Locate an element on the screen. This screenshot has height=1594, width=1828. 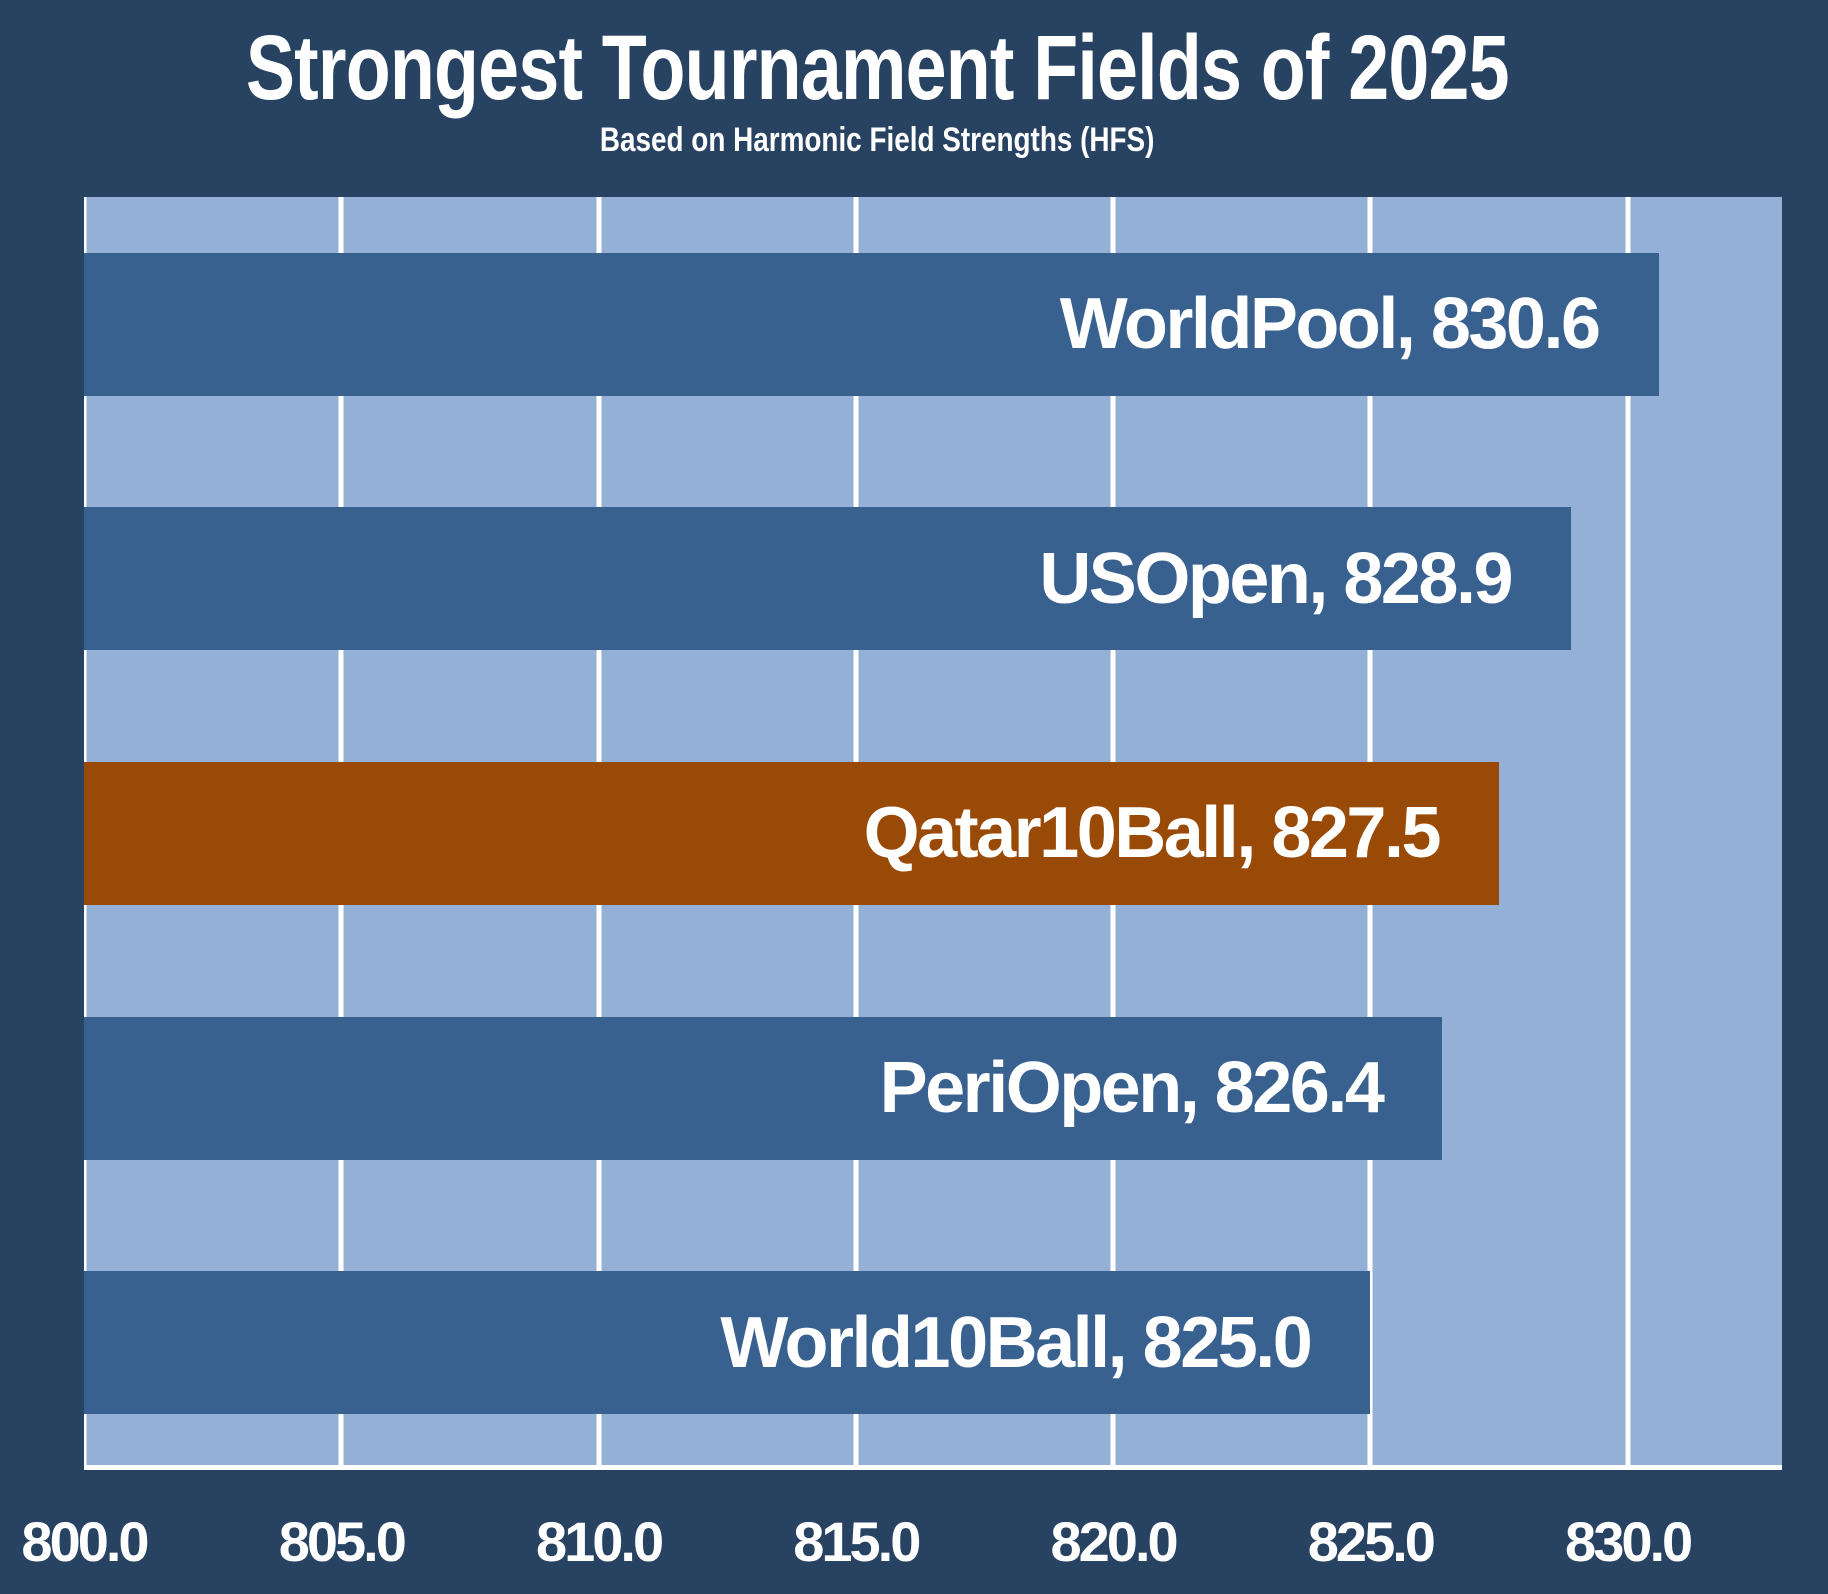
chart-title-row: Strongest Tournament Fields of 2025 is located at coordinates (877, 69).